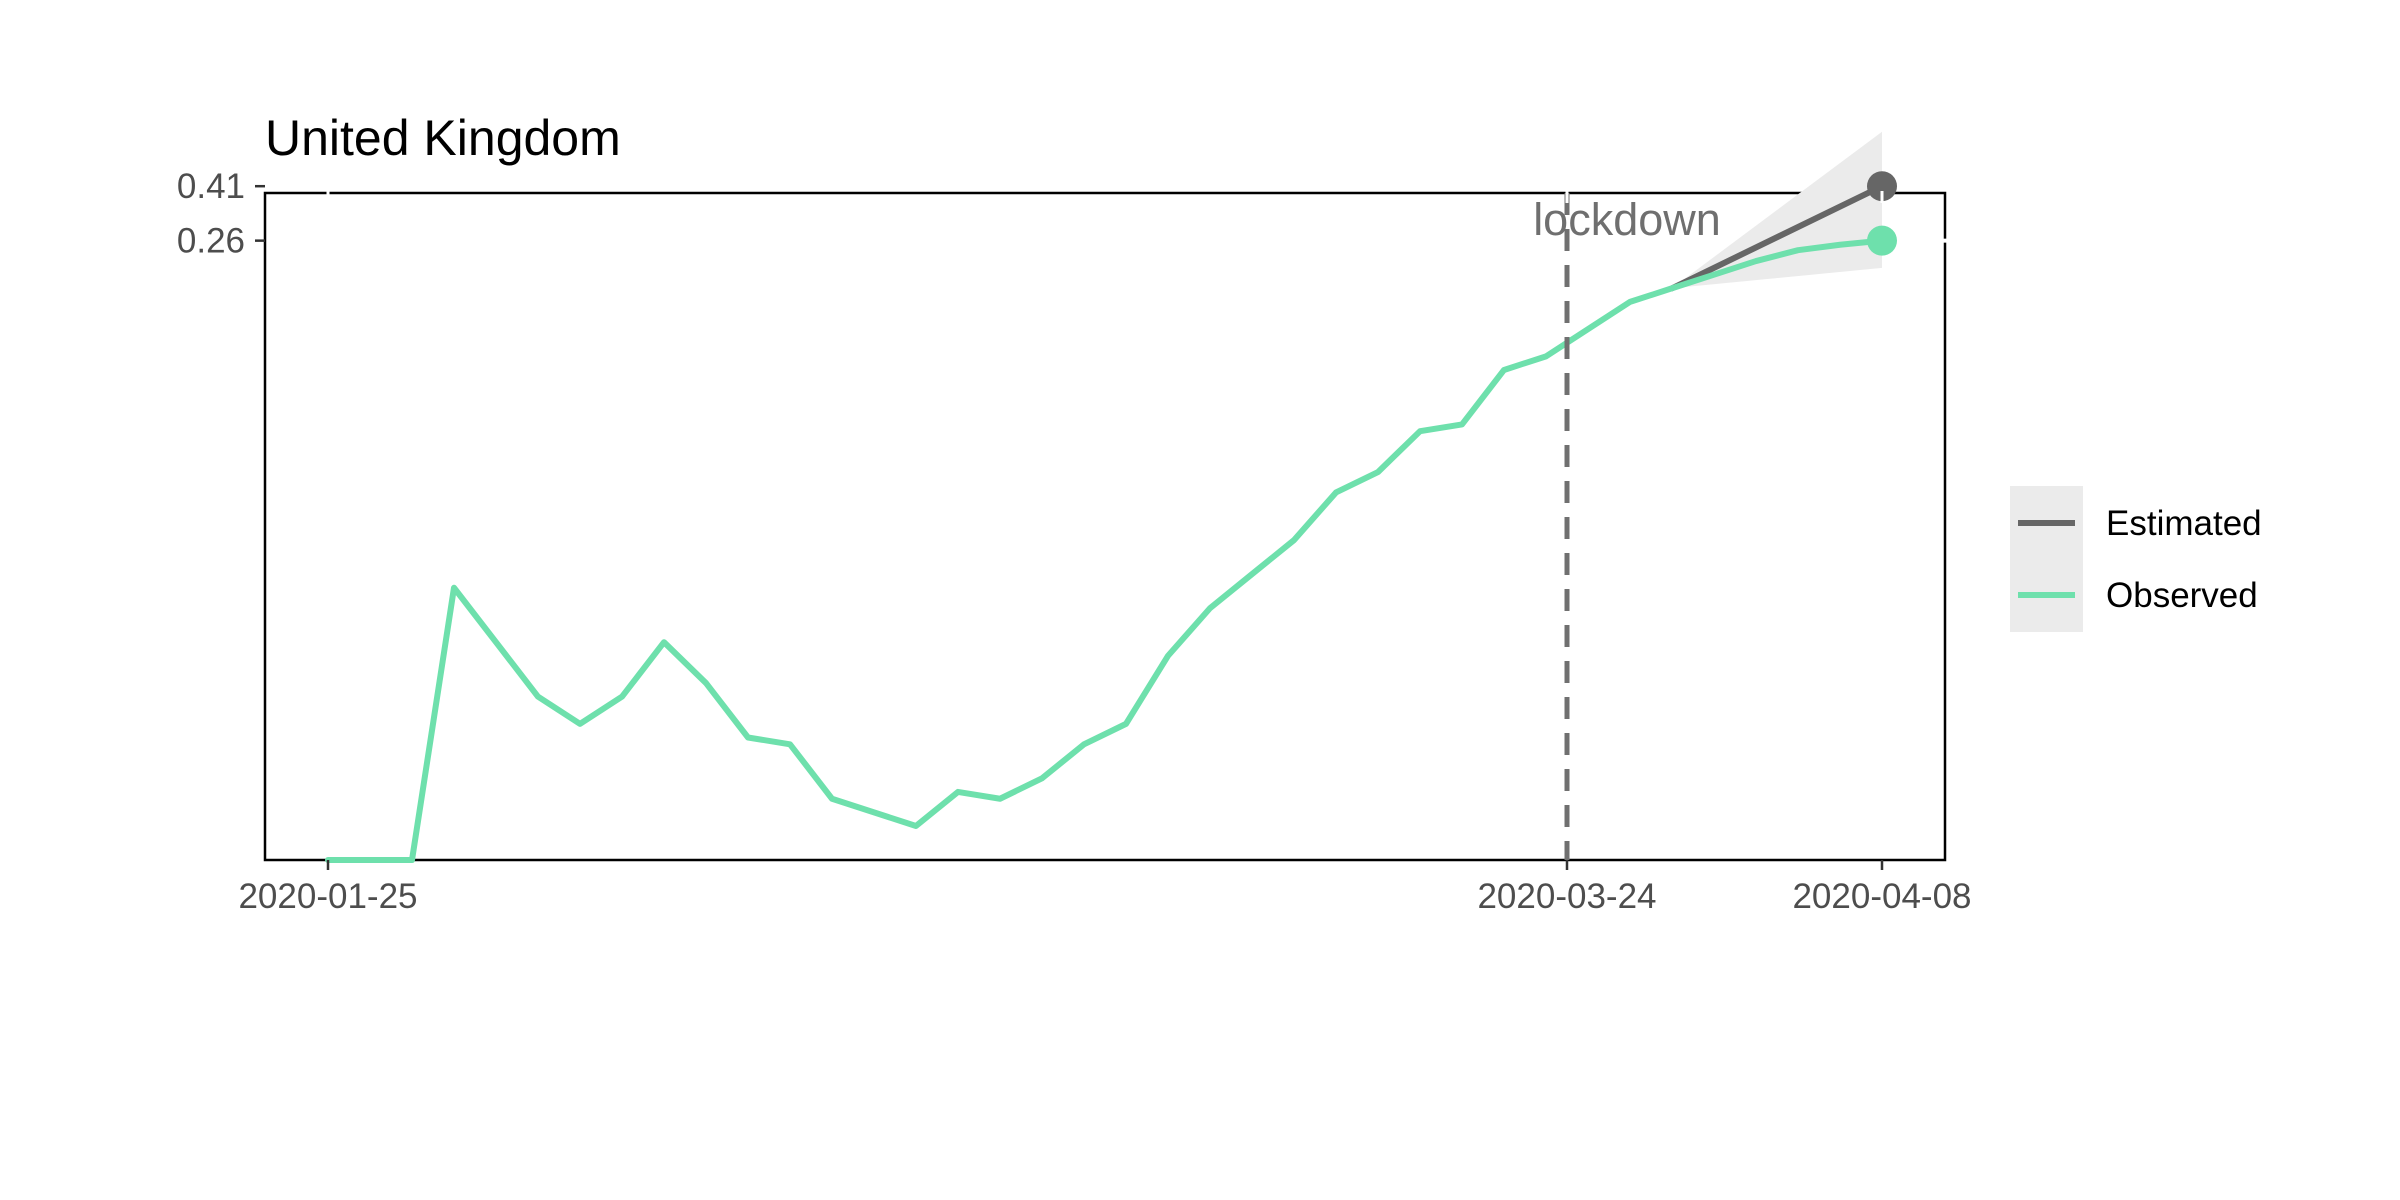 The image size is (2400, 1200). I want to click on legend-key-background, so click(2046, 559).